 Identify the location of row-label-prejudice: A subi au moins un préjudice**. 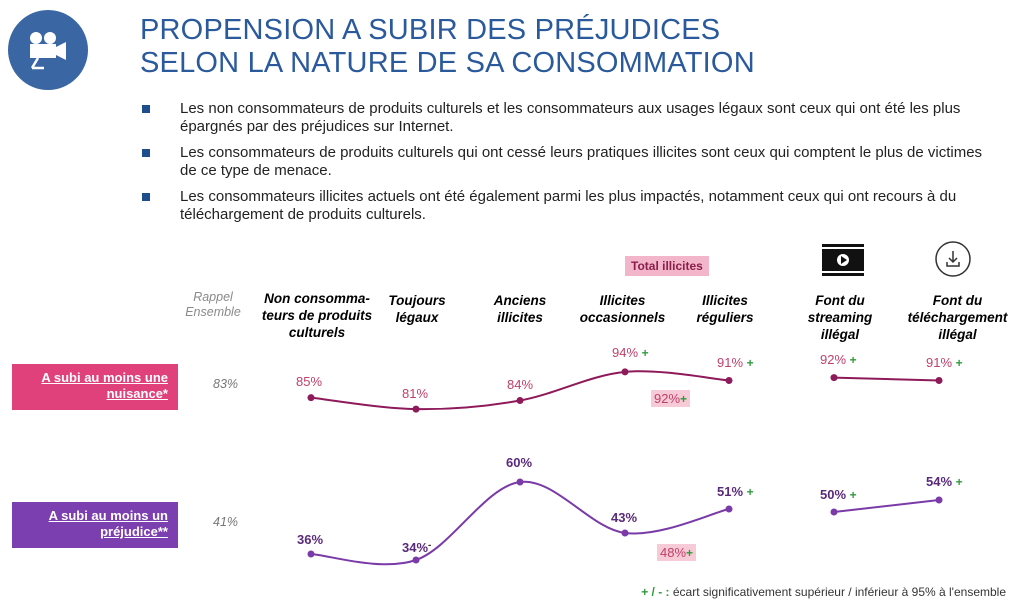
(95, 525).